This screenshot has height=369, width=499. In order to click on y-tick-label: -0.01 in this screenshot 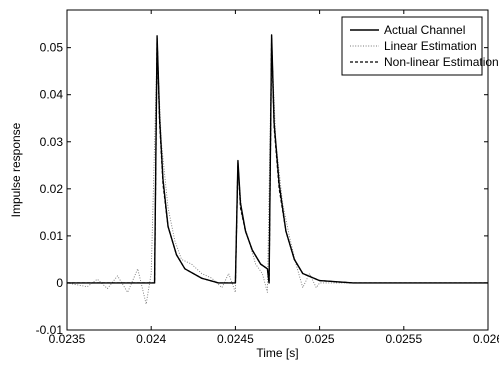, I will do `click(50, 330)`.